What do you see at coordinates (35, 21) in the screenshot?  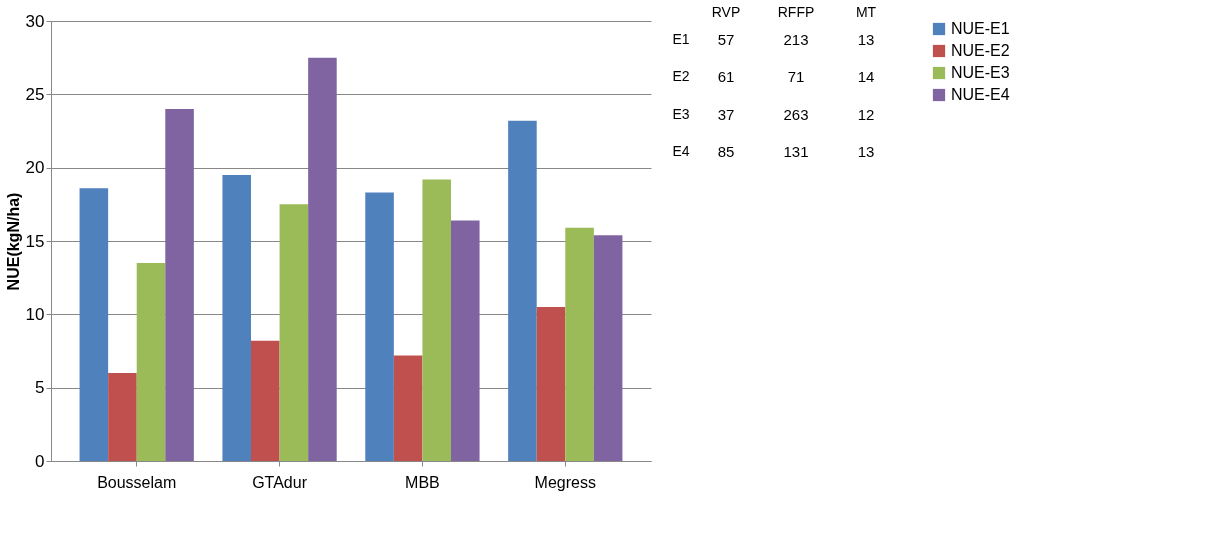 I see `y-tick-label: 30` at bounding box center [35, 21].